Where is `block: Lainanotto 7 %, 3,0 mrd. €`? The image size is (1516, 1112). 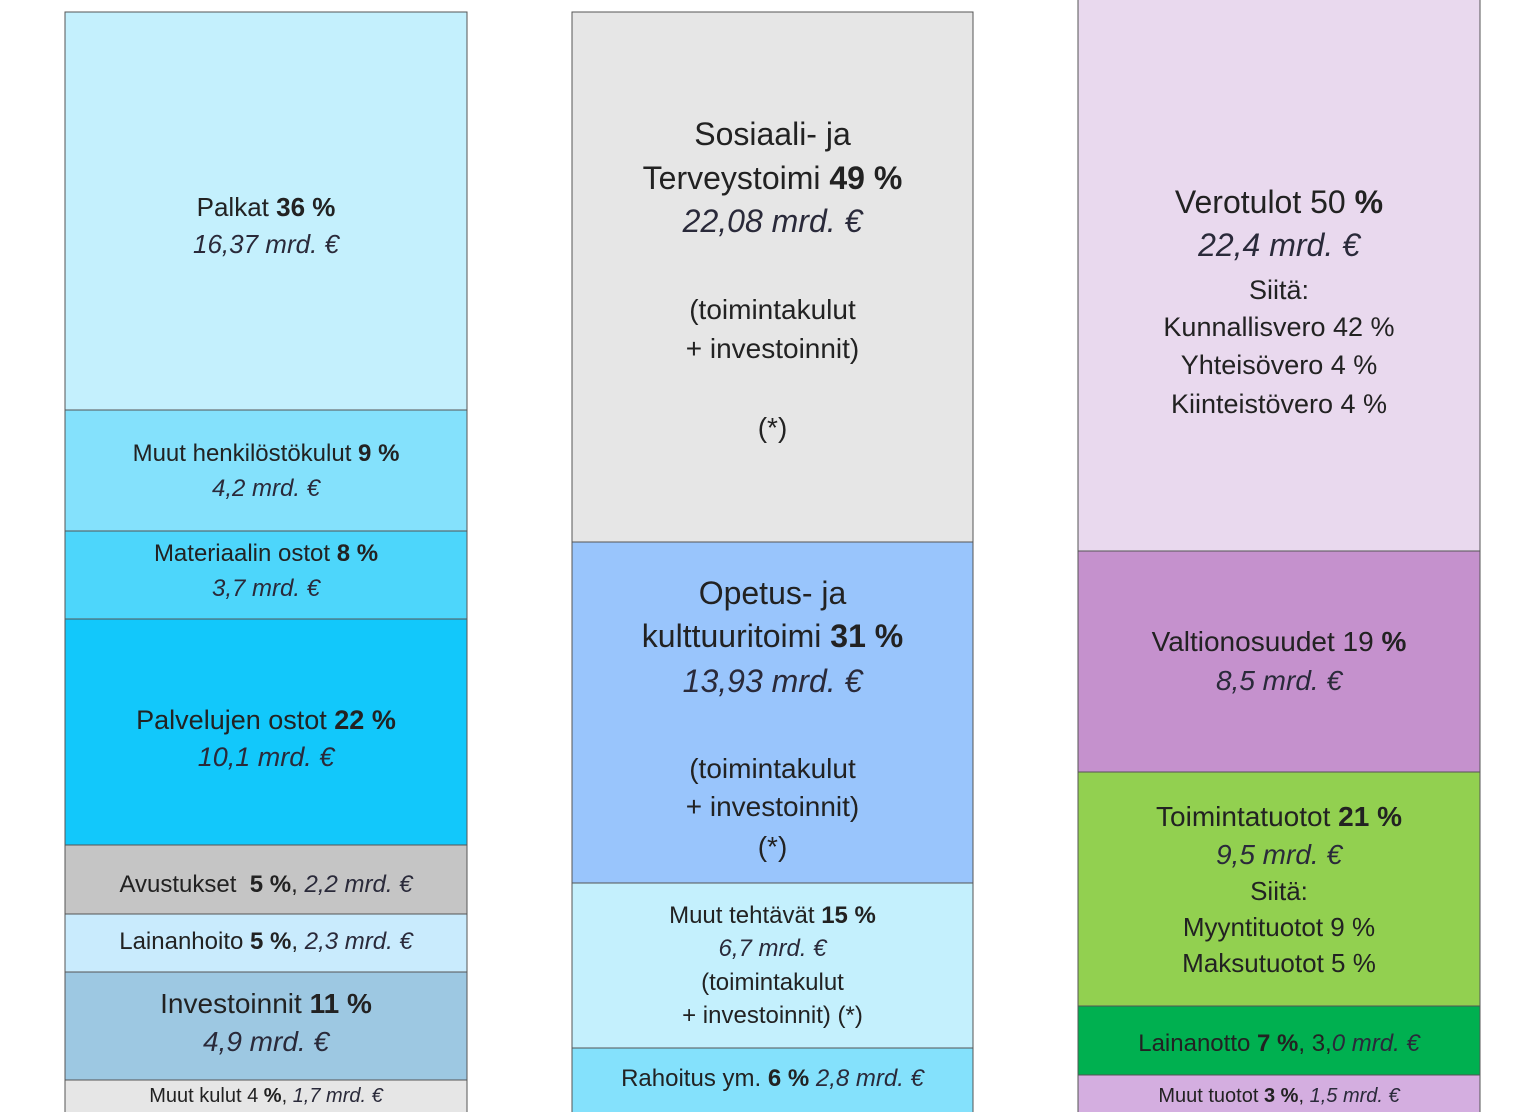
block: Lainanotto 7 %, 3,0 mrd. € is located at coordinates (1279, 1040).